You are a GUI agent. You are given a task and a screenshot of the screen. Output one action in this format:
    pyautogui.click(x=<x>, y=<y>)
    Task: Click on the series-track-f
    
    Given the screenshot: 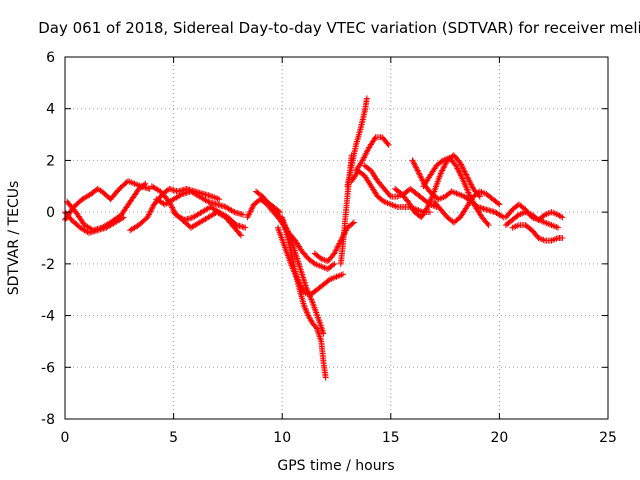 What is the action you would take?
    pyautogui.click(x=207, y=224)
    